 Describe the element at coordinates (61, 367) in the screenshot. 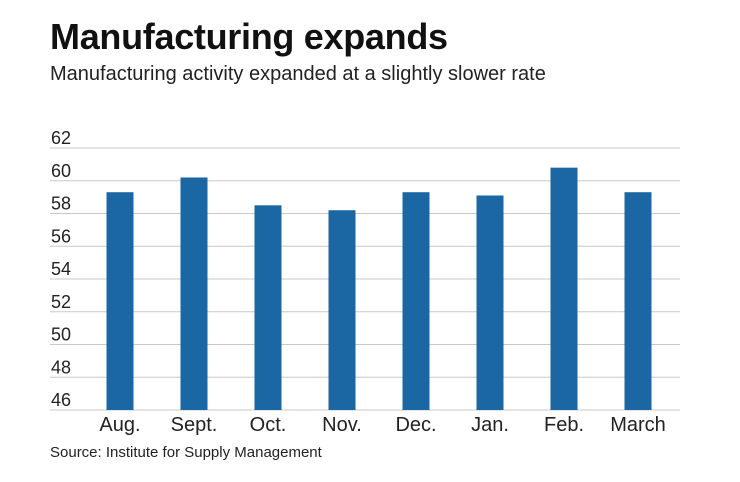

I see `y-tick-label: 48` at that location.